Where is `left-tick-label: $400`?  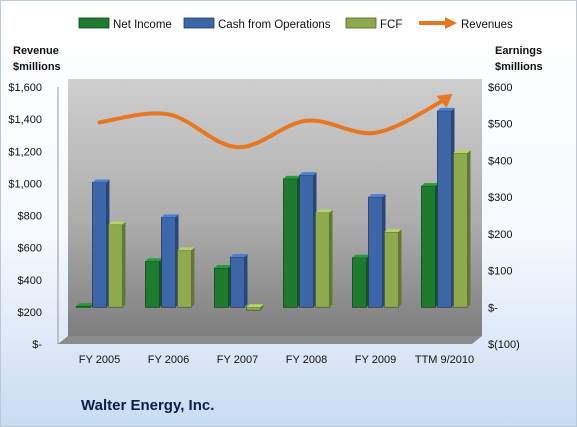 left-tick-label: $400 is located at coordinates (30, 281).